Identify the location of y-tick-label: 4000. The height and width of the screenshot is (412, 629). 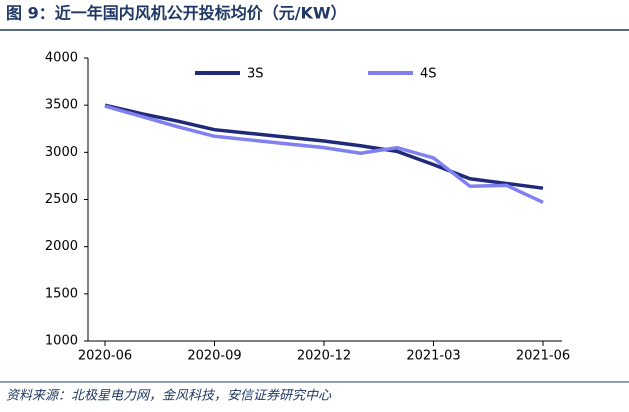
(61, 58).